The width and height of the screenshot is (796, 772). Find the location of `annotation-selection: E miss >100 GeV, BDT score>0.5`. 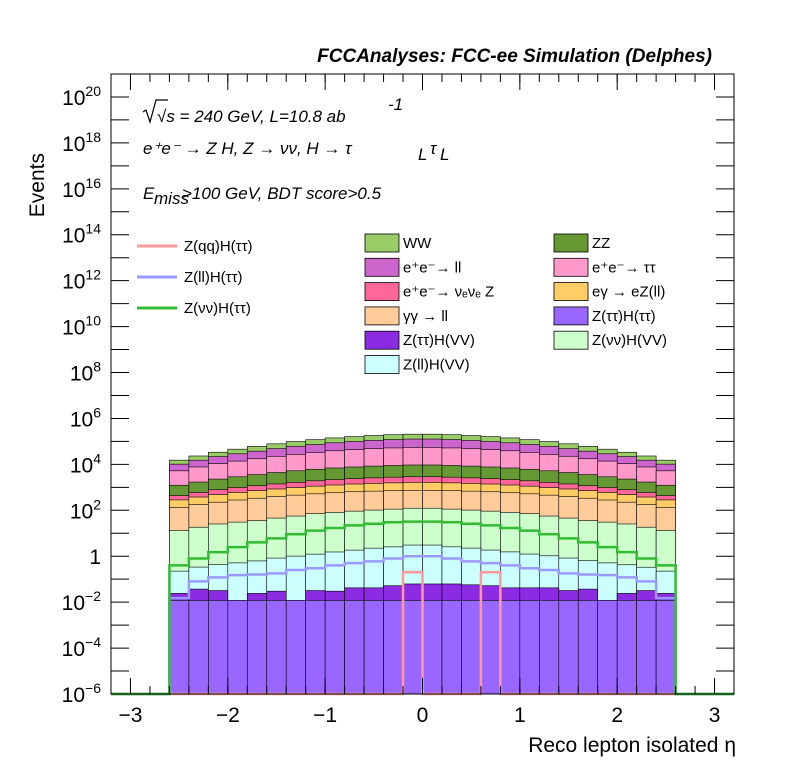

annotation-selection: E miss >100 GeV, BDT score>0.5 is located at coordinates (262, 196).